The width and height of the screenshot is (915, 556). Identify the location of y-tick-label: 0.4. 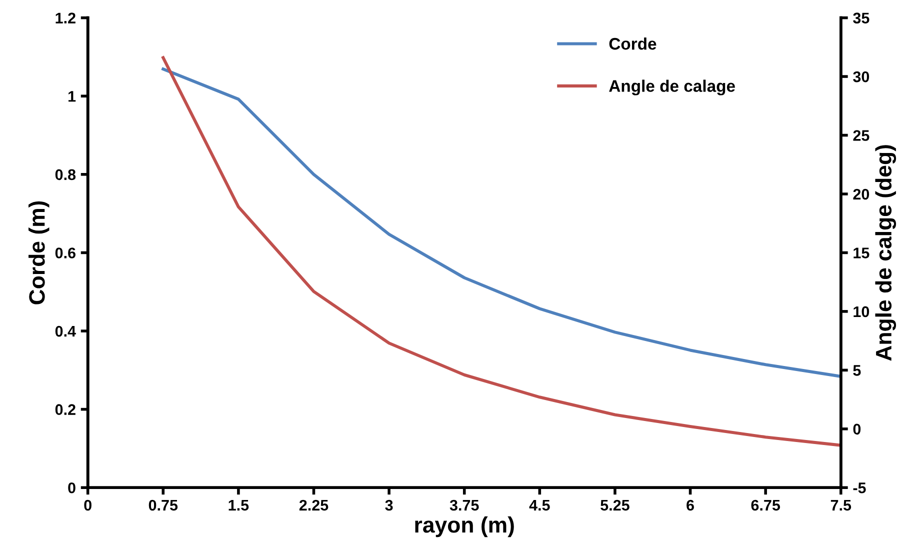
(65, 331).